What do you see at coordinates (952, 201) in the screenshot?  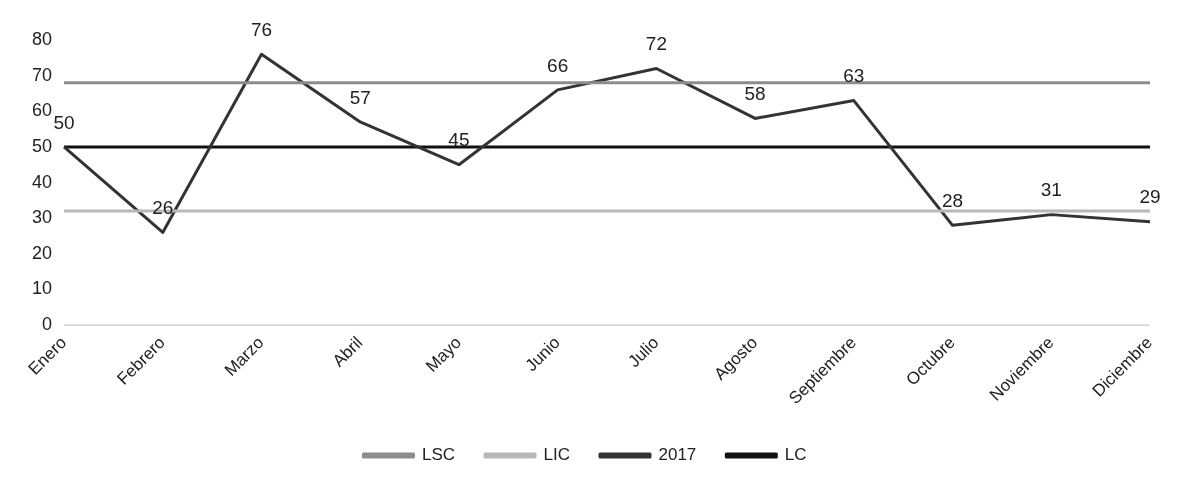 I see `data-label: 28` at bounding box center [952, 201].